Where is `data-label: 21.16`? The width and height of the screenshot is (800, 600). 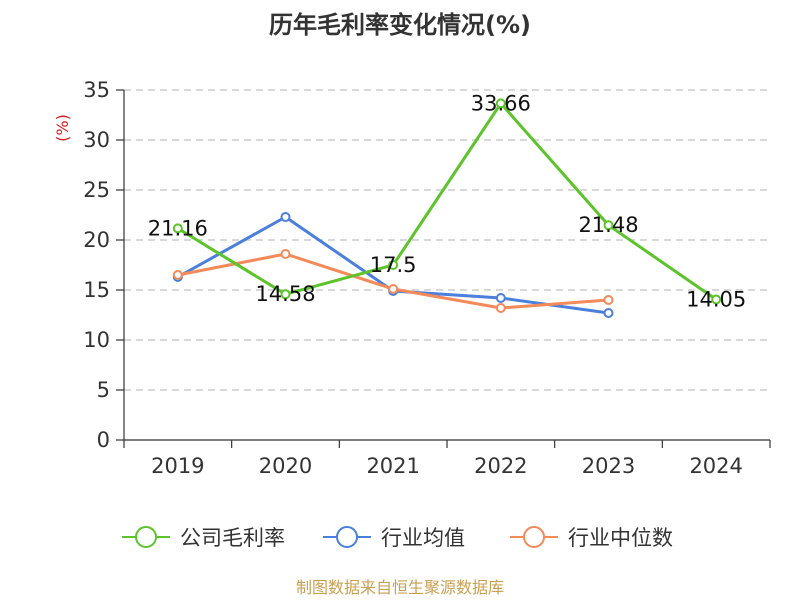 data-label: 21.16 is located at coordinates (178, 228).